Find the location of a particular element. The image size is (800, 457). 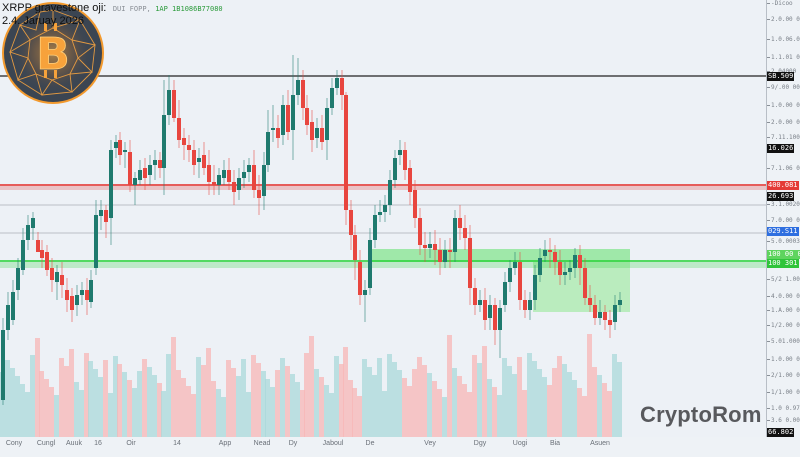

bitcoin-logo-icon: B is located at coordinates (53, 53).